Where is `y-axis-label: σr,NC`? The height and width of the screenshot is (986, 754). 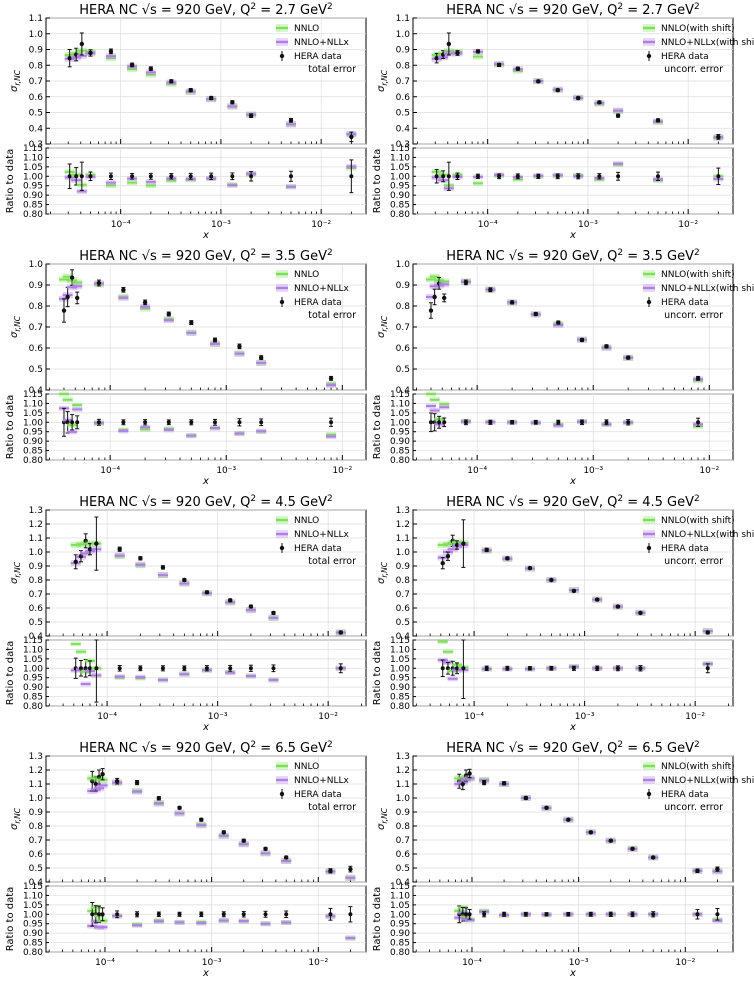 y-axis-label: σr,NC is located at coordinates (15, 326).